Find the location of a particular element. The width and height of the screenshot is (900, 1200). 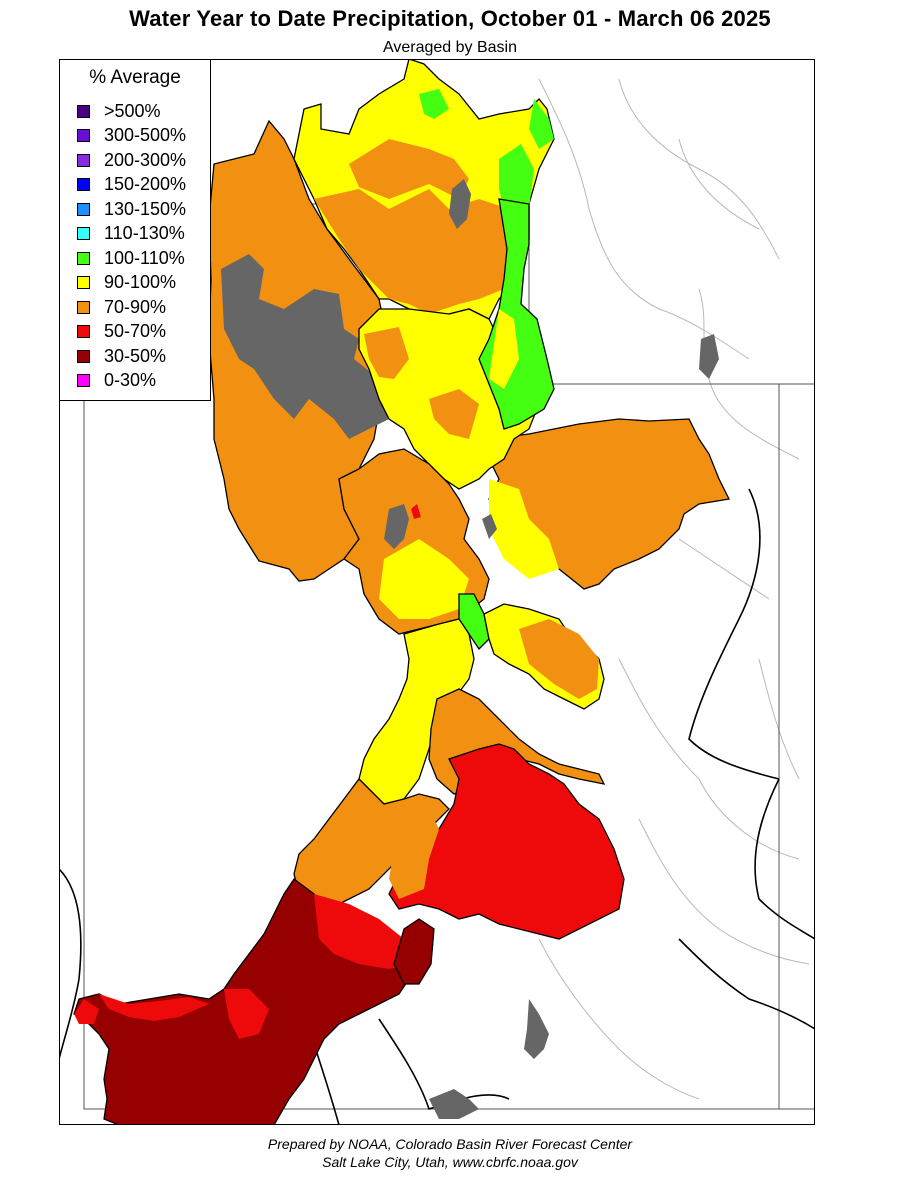

footer-location: Salt Lake City, Utah, www.cbrfc.noaa.gov is located at coordinates (450, 1162).